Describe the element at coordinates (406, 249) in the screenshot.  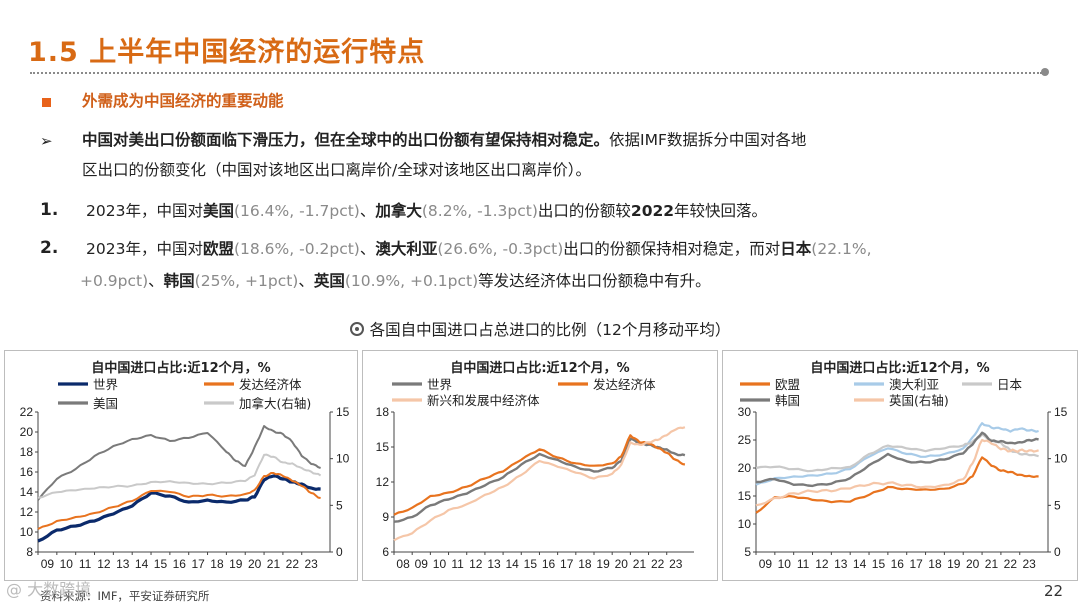
I see `item-2-country-australia: 澳大利亚` at that location.